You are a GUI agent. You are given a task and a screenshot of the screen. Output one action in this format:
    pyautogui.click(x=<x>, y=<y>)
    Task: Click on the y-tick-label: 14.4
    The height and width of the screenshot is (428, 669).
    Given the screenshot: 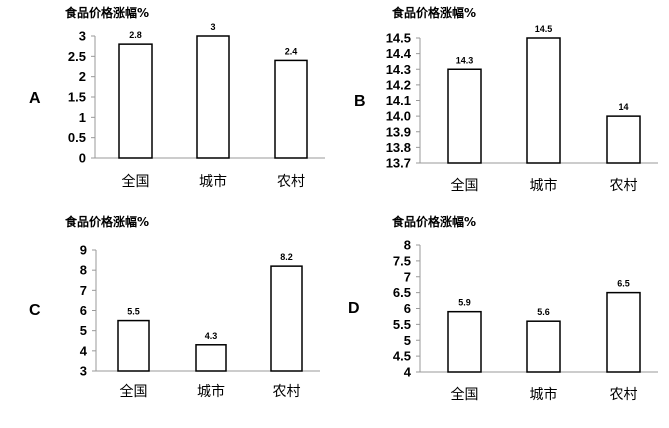 What is the action you would take?
    pyautogui.click(x=399, y=53)
    